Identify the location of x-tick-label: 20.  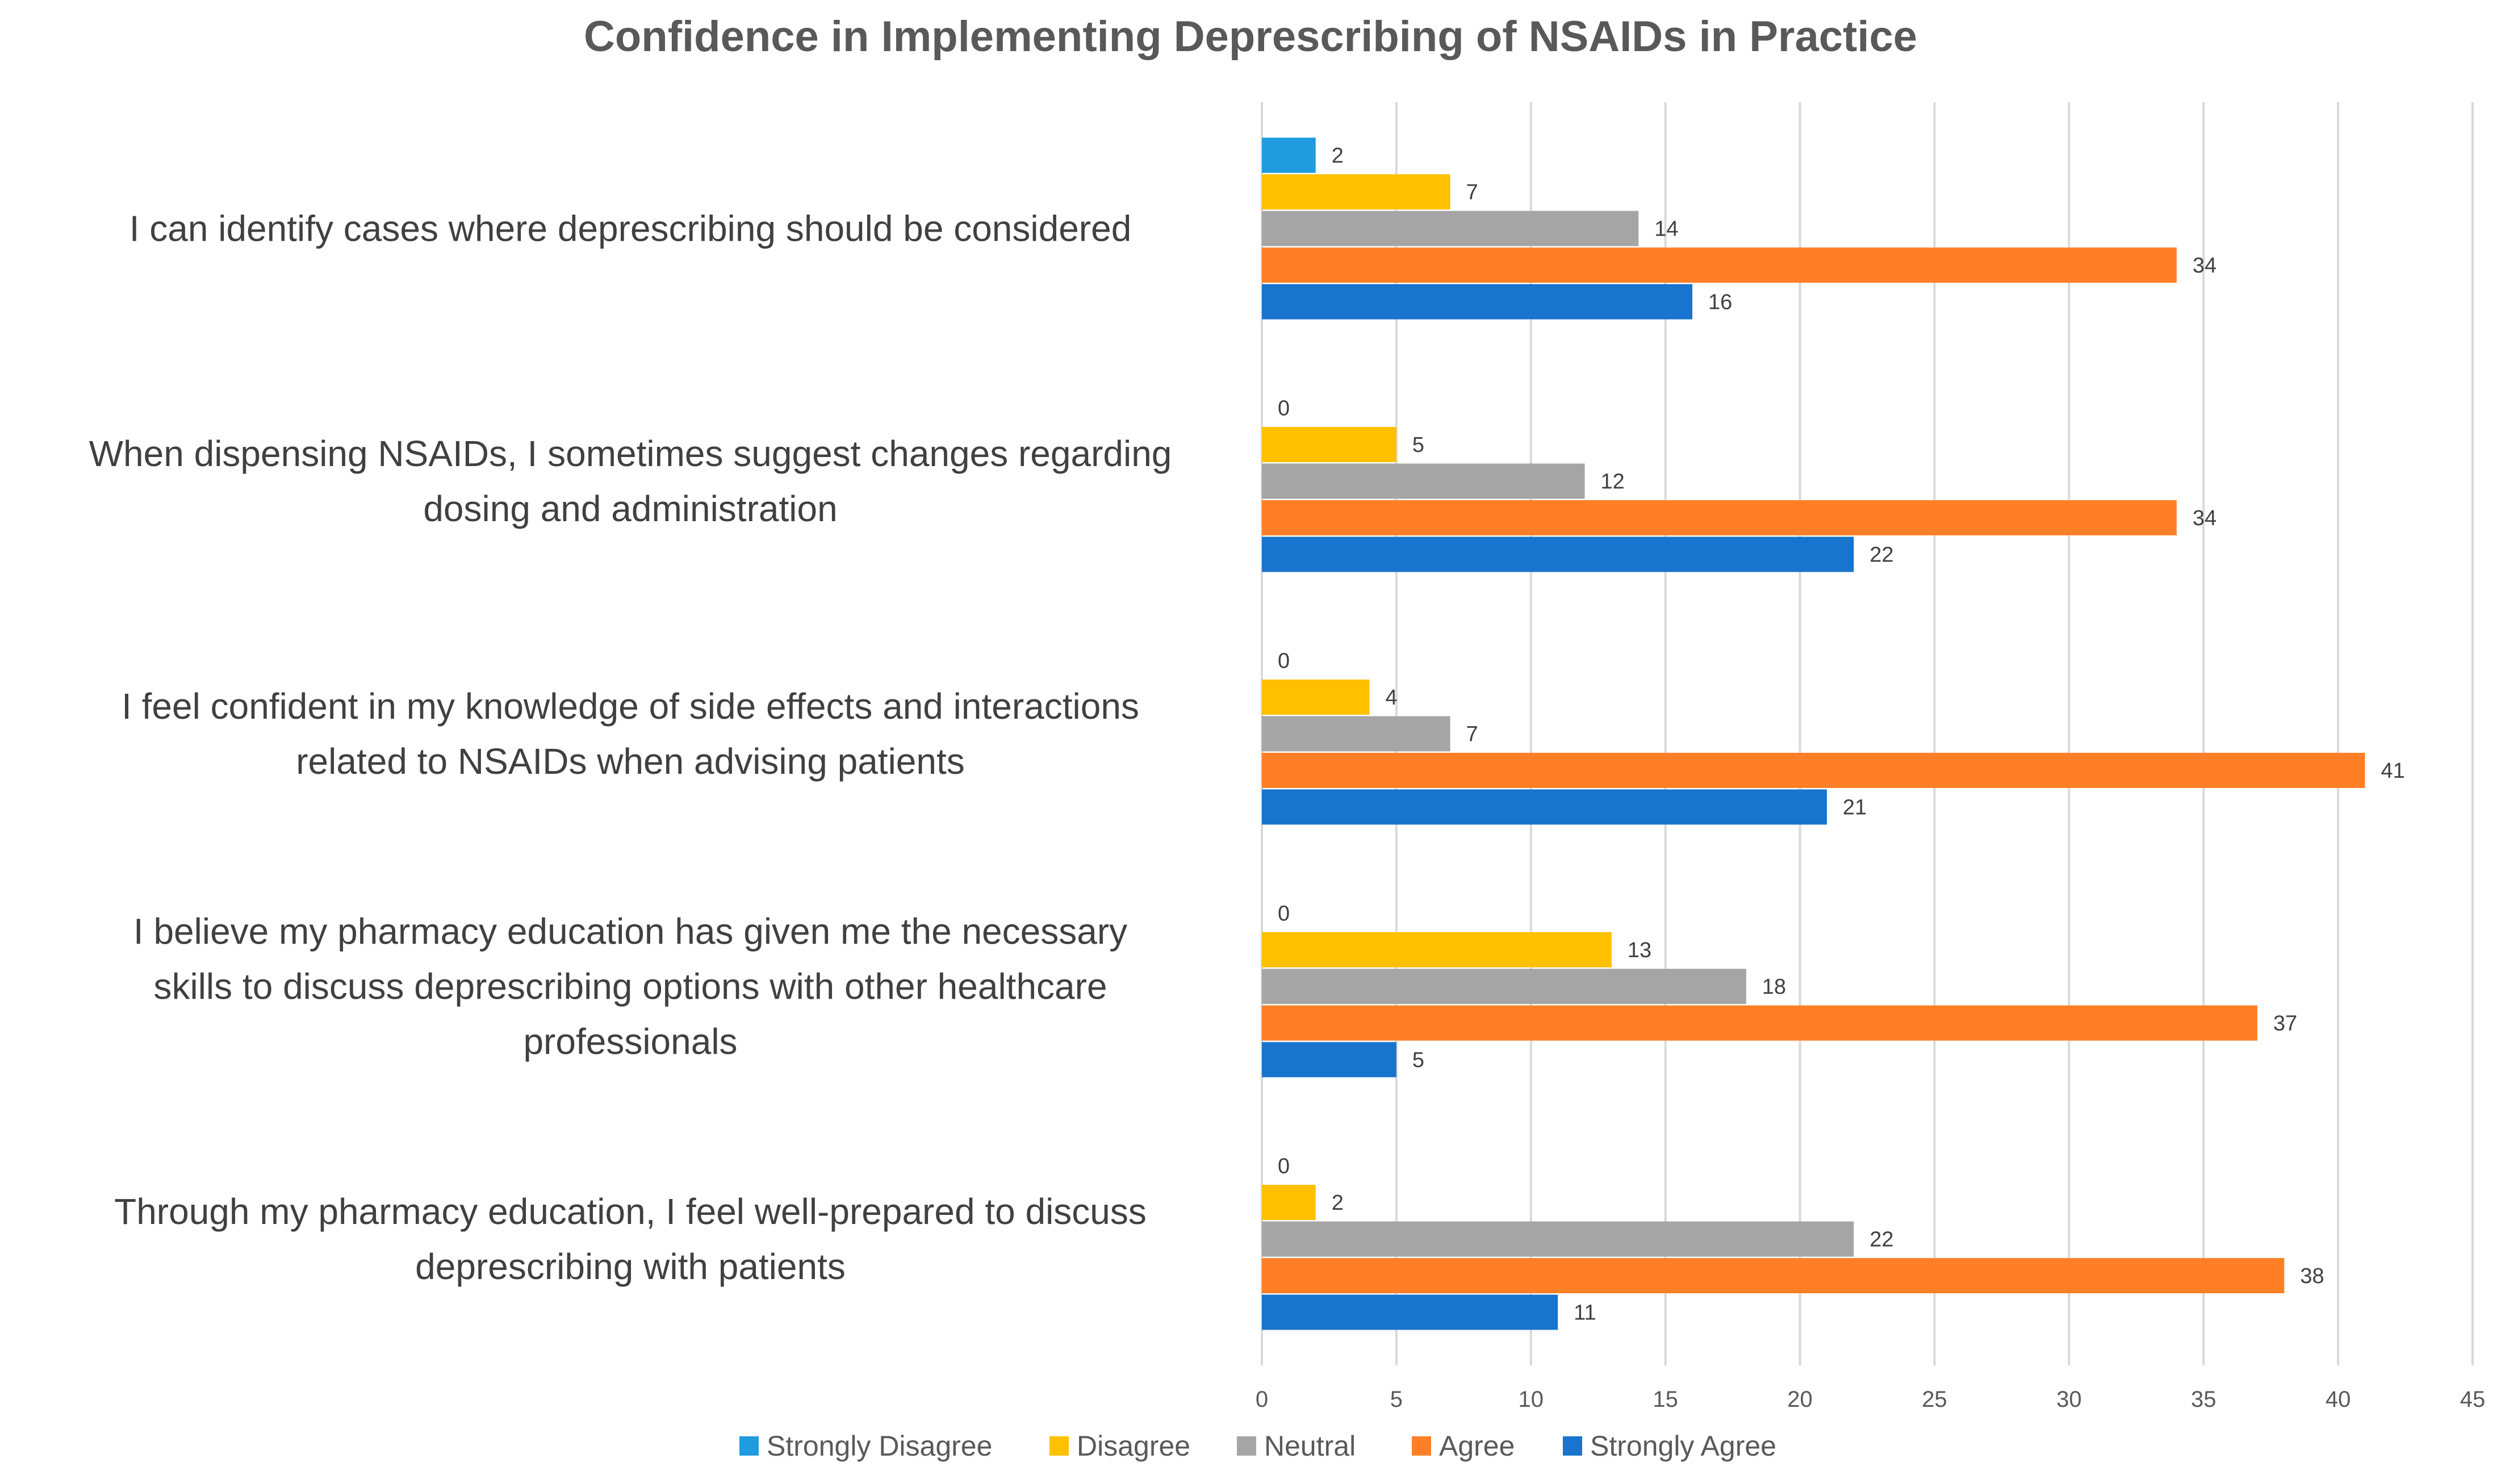
(1800, 1400).